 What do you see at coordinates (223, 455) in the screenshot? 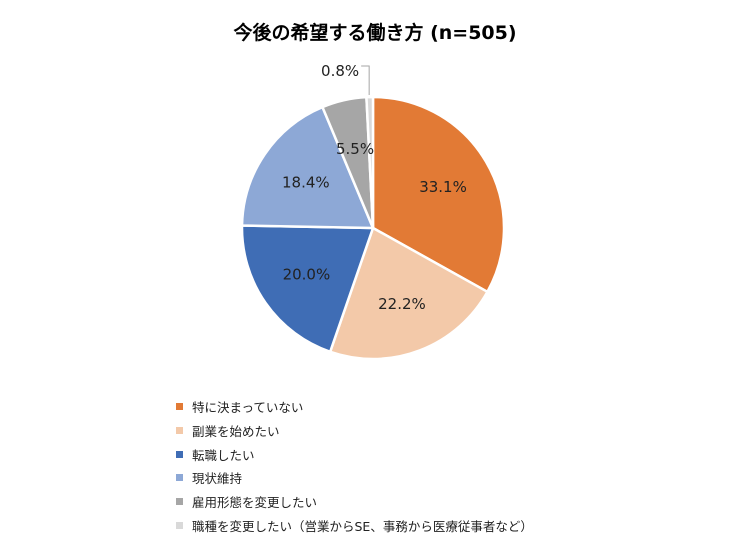
I see `legend-label-3: 転職したい` at bounding box center [223, 455].